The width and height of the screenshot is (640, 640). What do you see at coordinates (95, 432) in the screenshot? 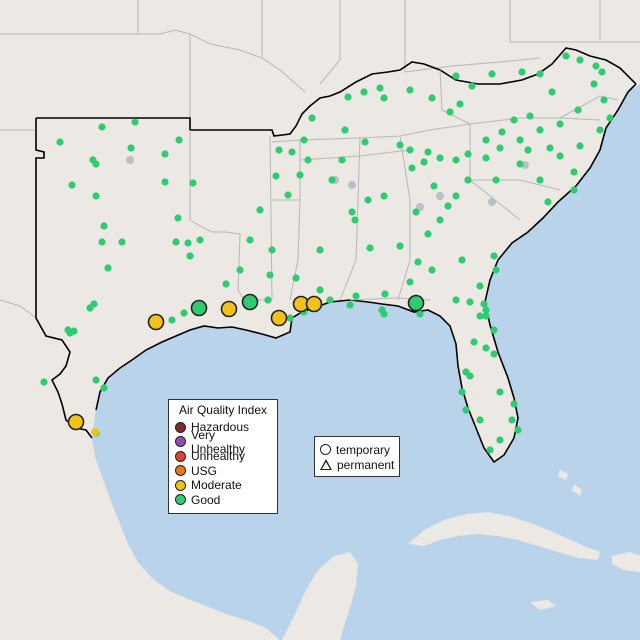
I see `monitoring-site-moderate` at bounding box center [95, 432].